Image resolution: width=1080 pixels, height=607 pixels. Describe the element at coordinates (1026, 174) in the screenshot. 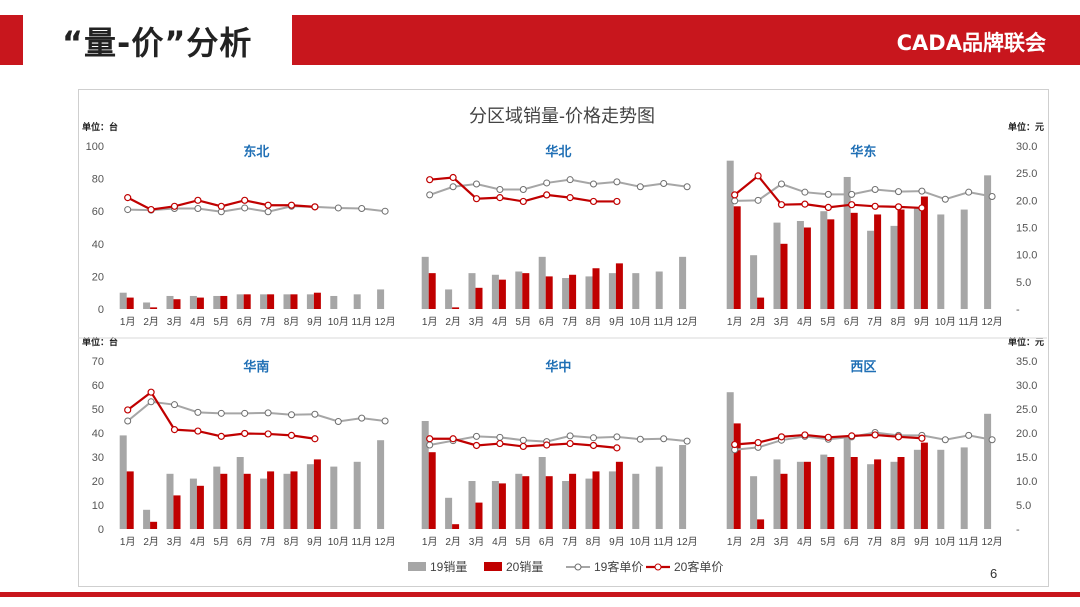

I see `right-axis-tick-label: 25.0` at that location.